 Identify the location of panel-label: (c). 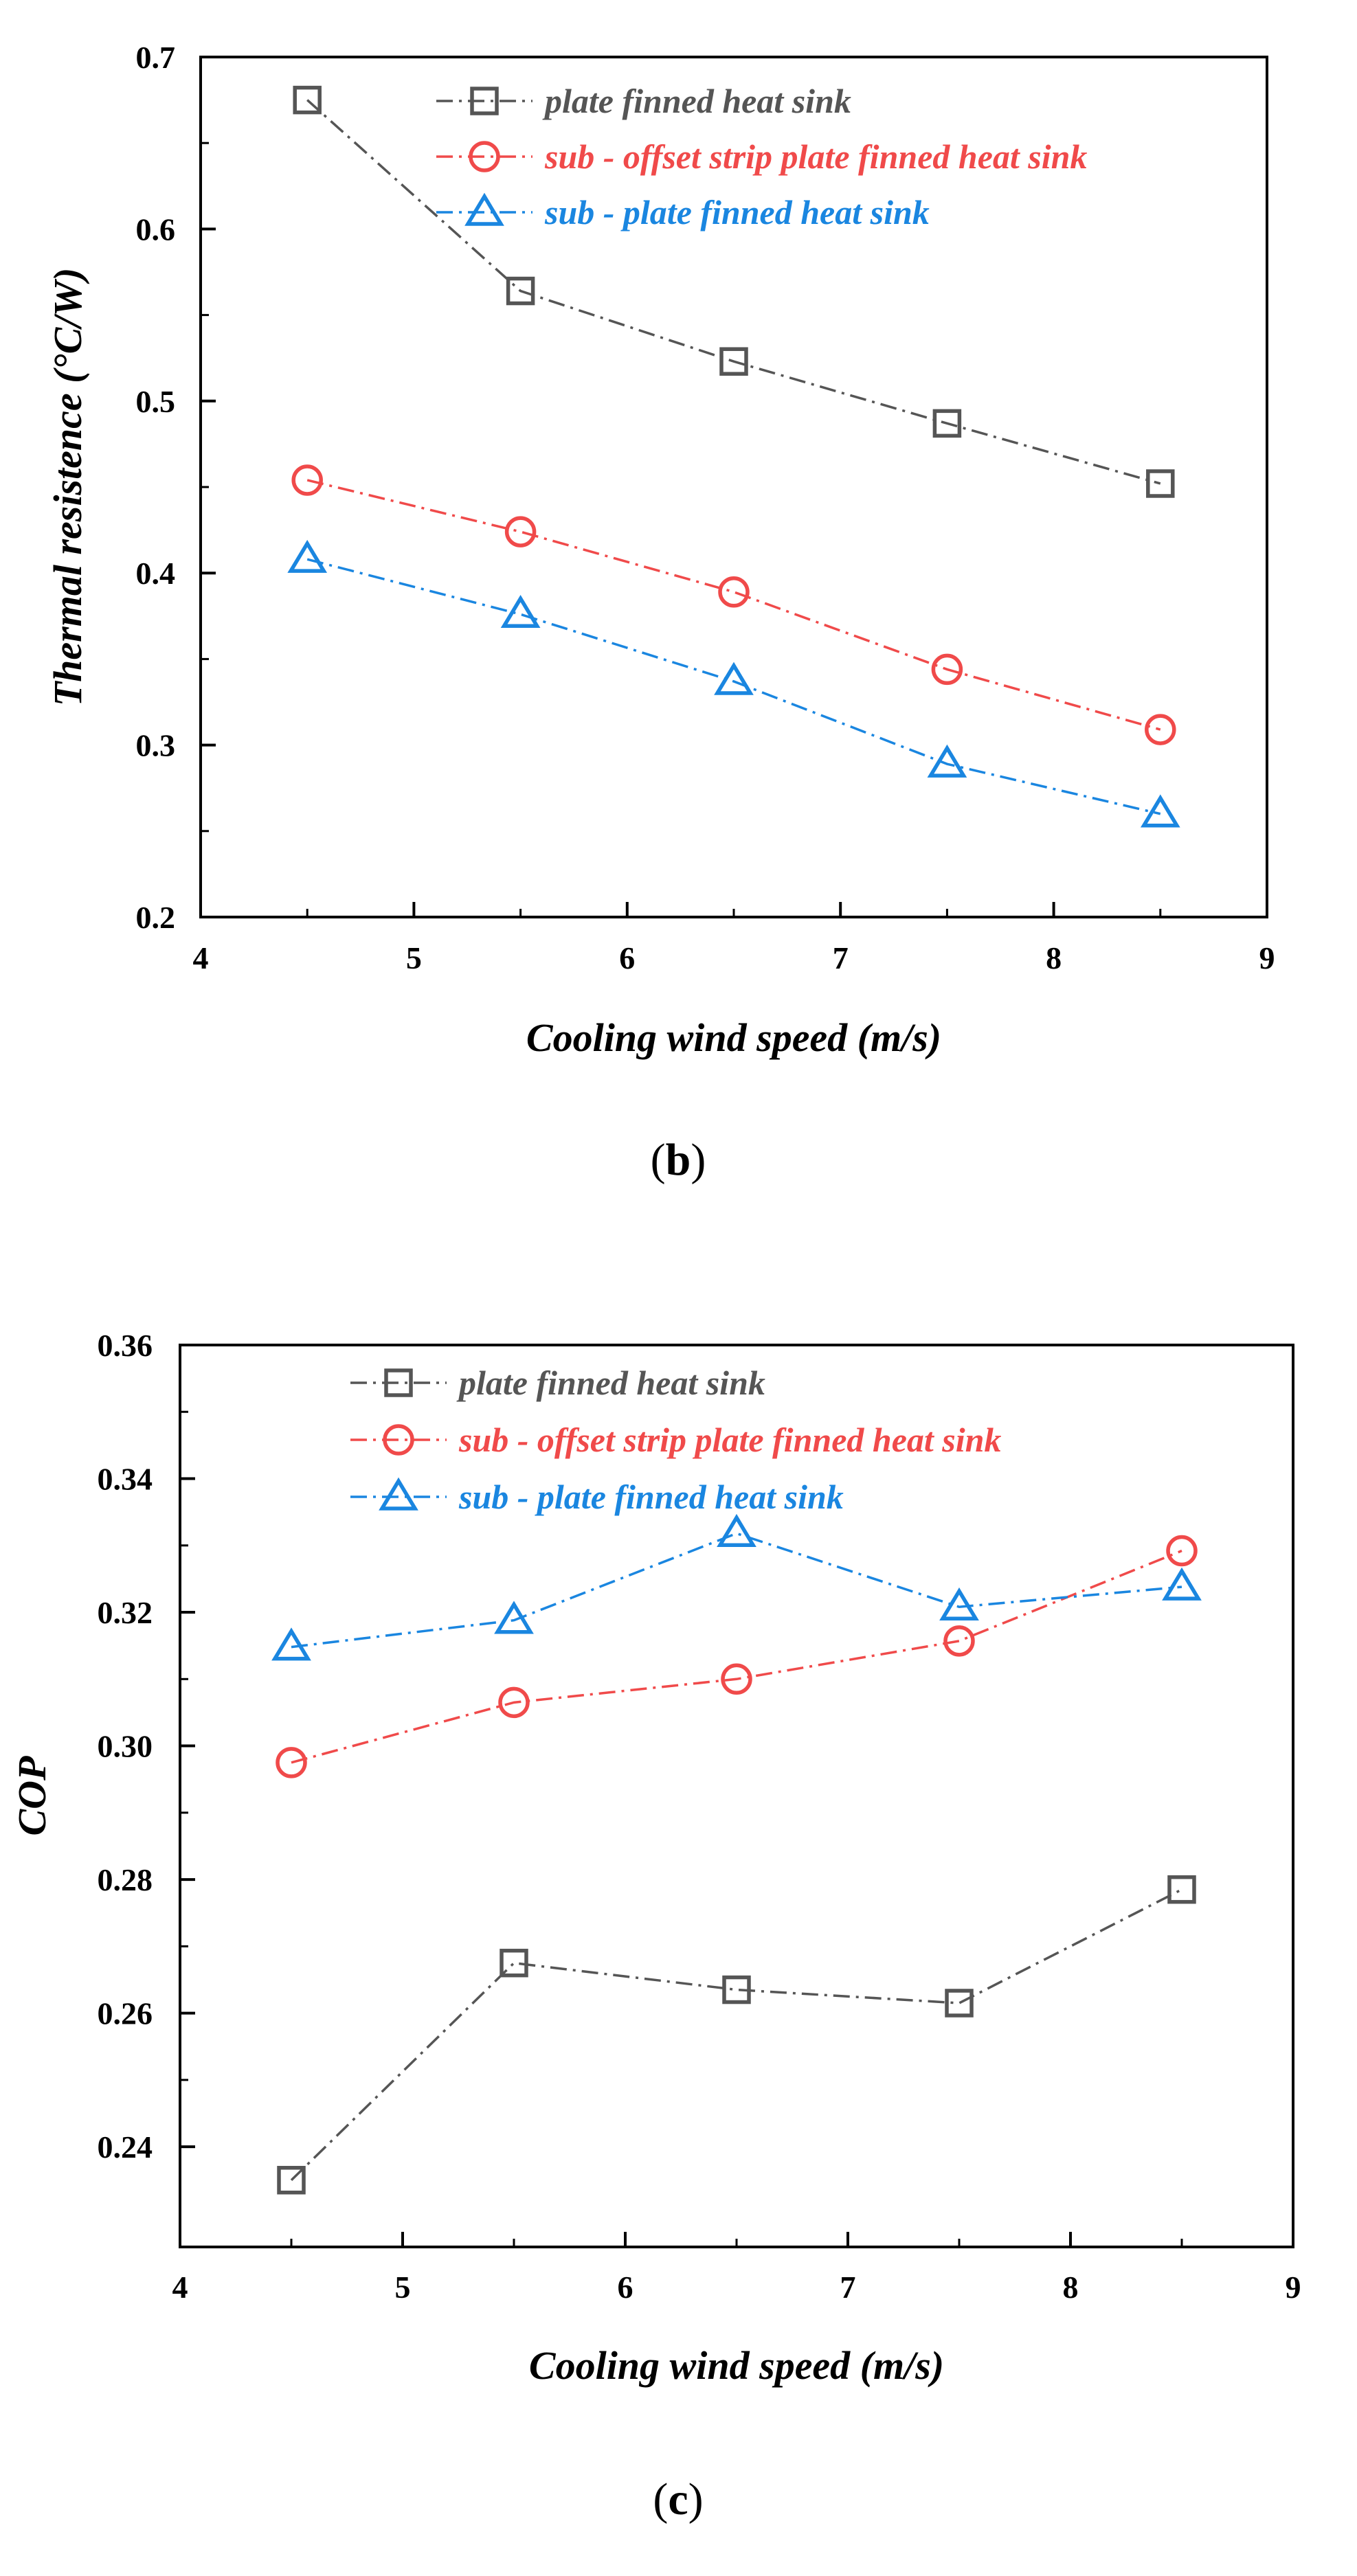
(678, 2499).